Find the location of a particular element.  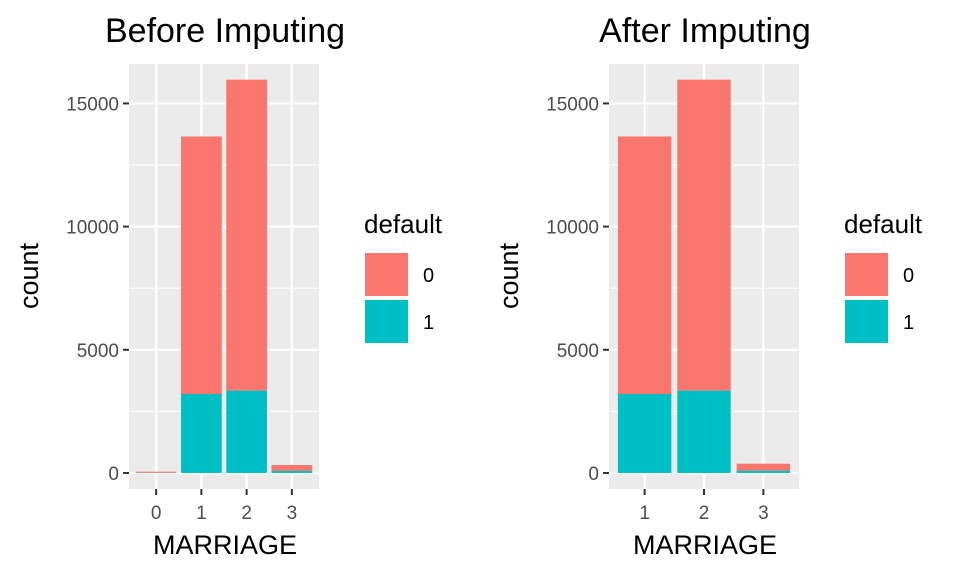

chart-title: After Imputing is located at coordinates (705, 31).